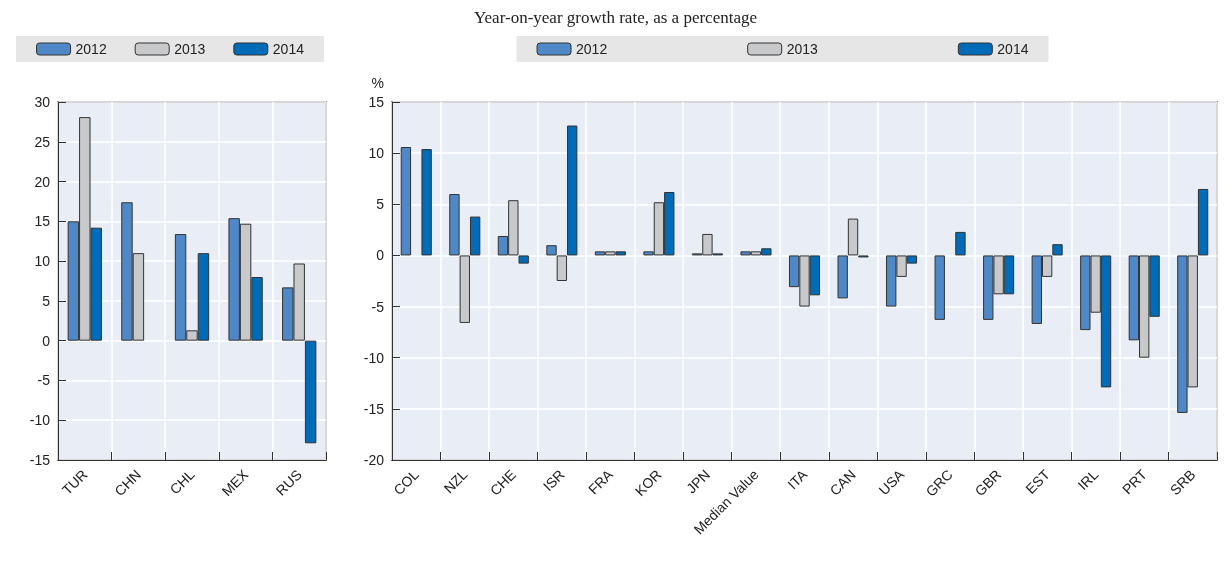  What do you see at coordinates (406, 482) in the screenshot?
I see `x-tick-label: COL` at bounding box center [406, 482].